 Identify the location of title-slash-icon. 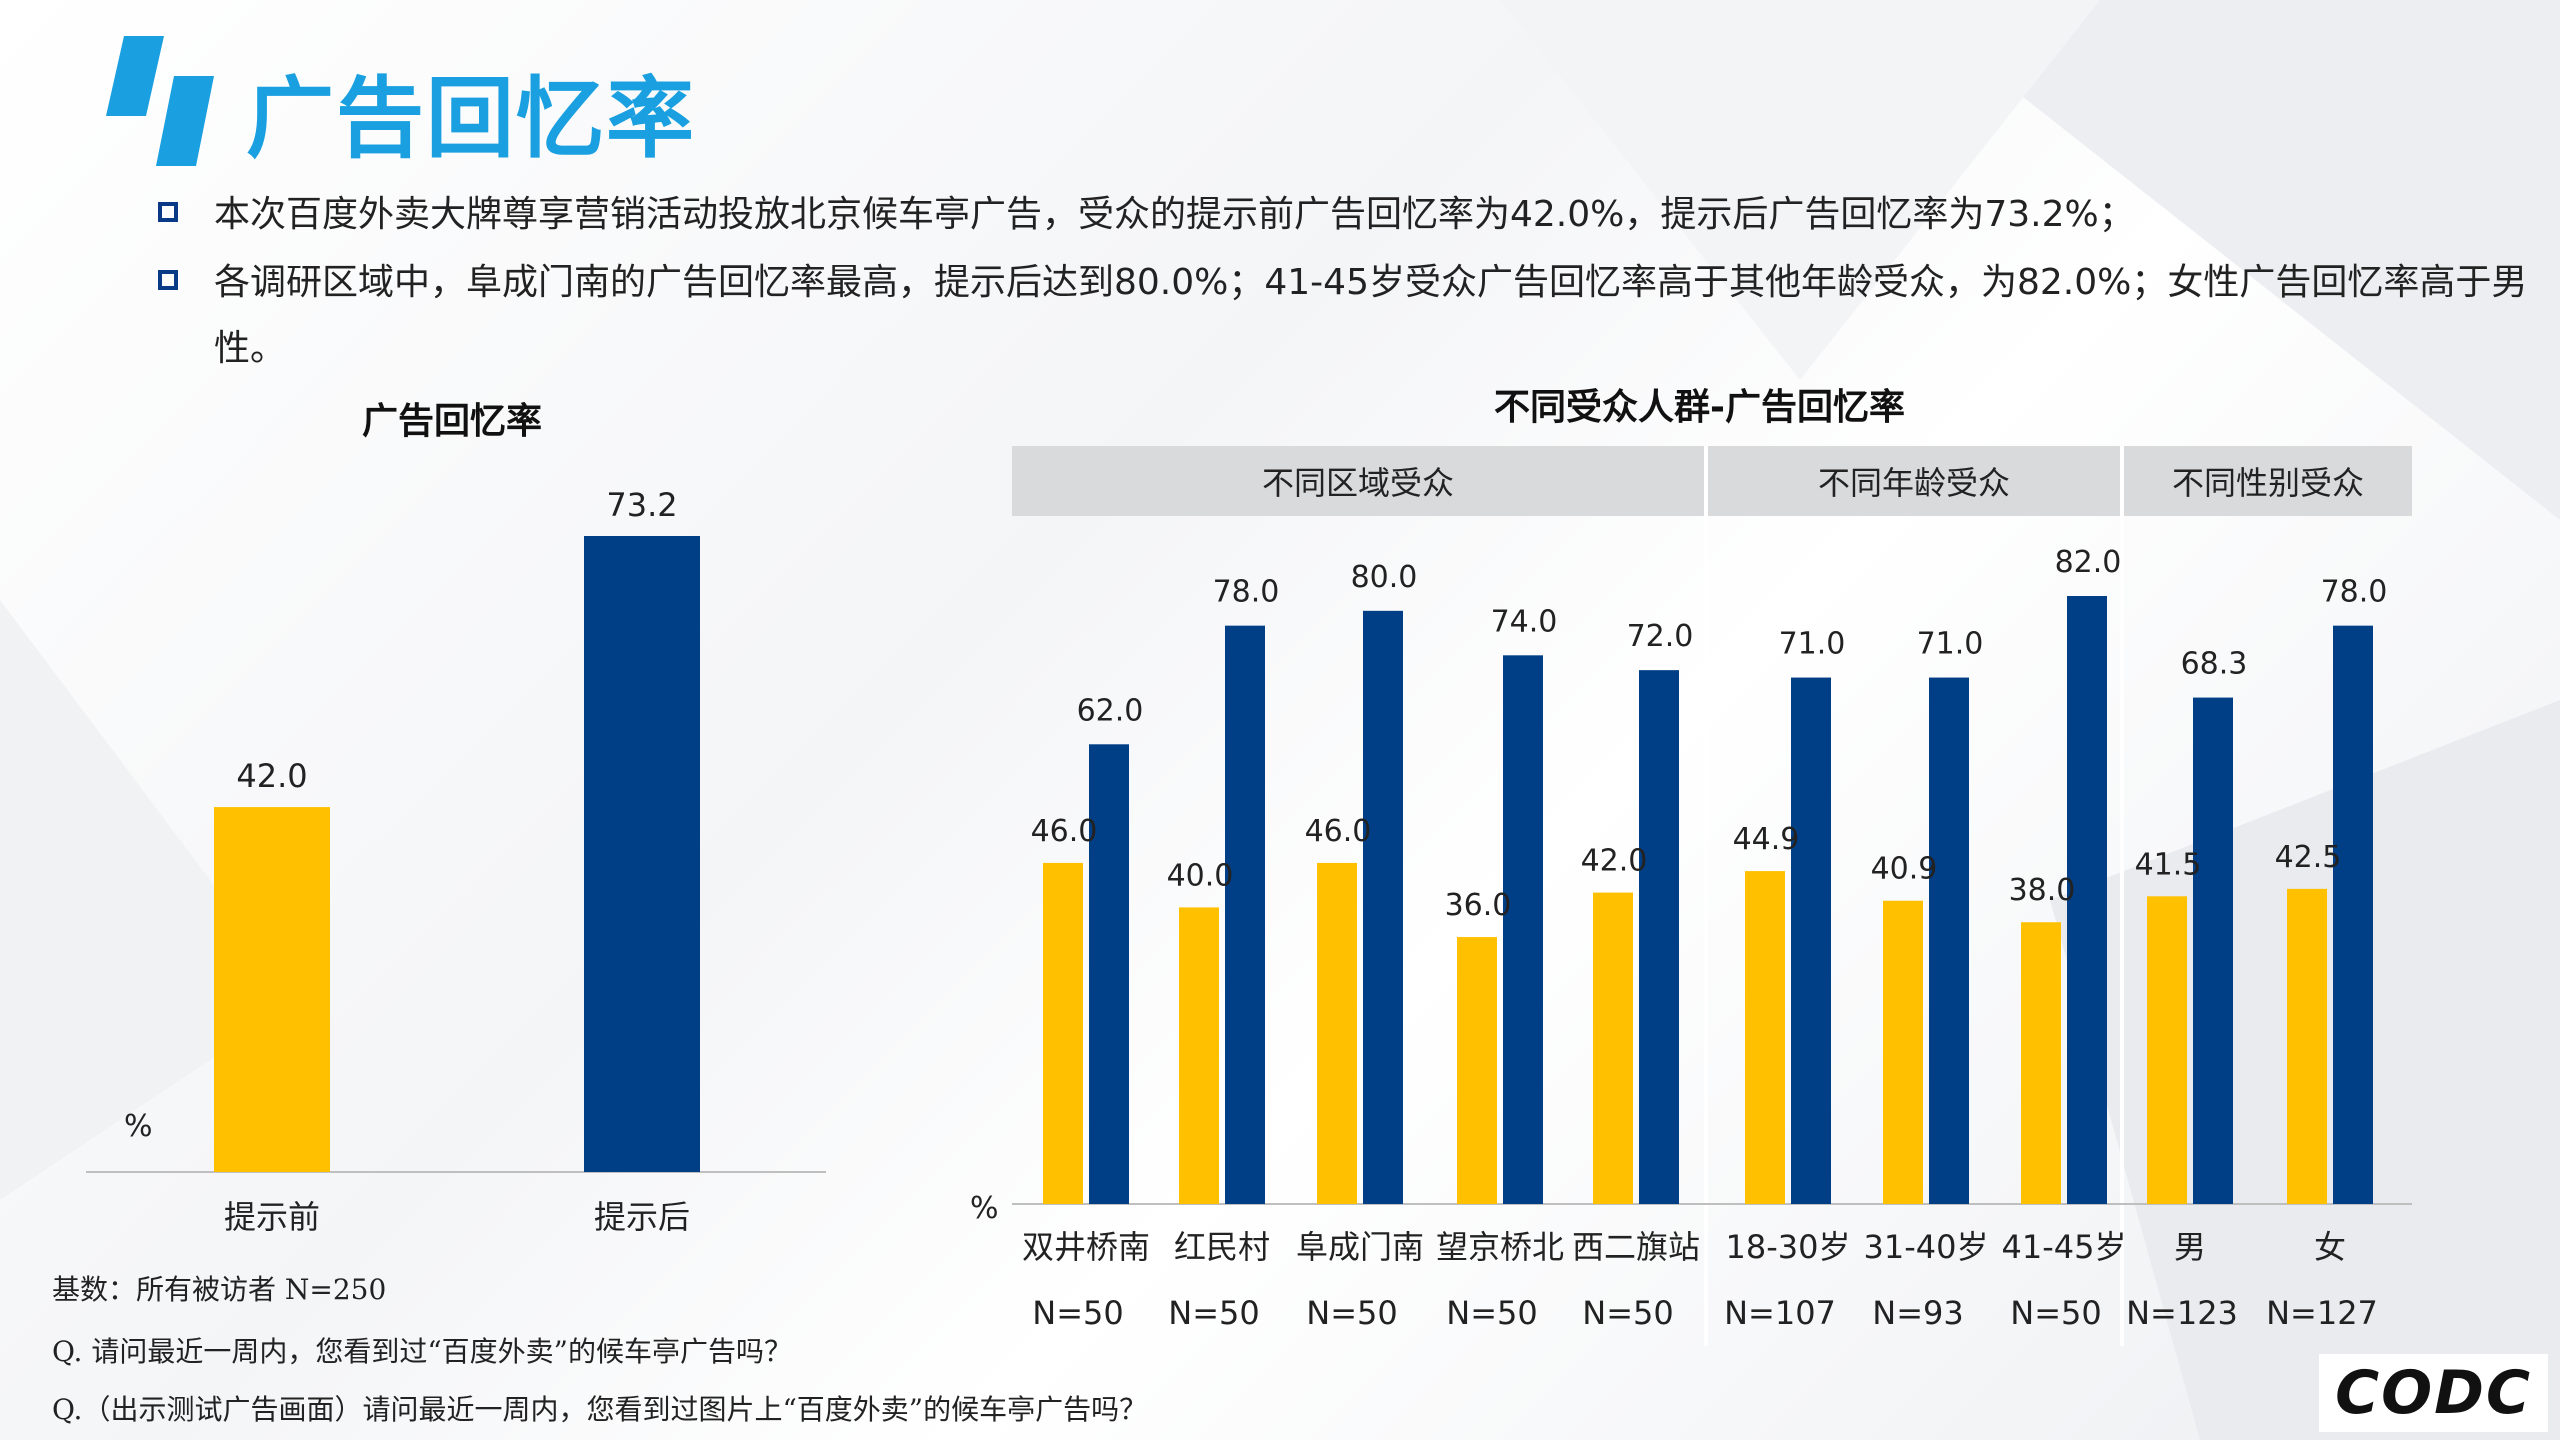
(160, 101).